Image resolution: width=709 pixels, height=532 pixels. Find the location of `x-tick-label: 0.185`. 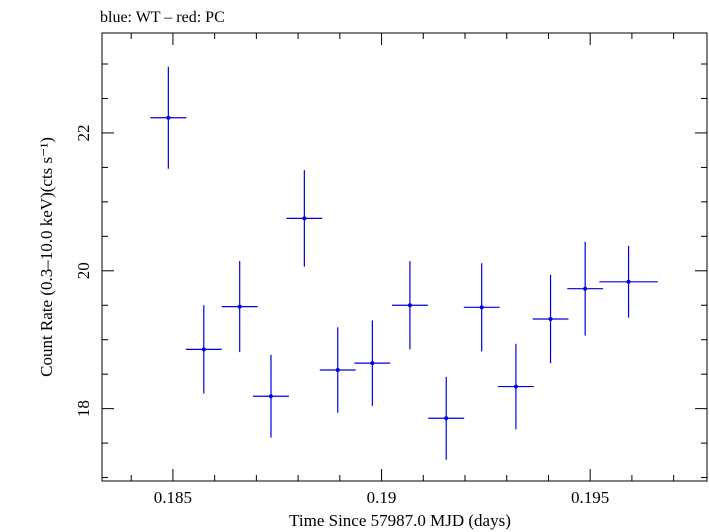

x-tick-label: 0.185 is located at coordinates (173, 497).